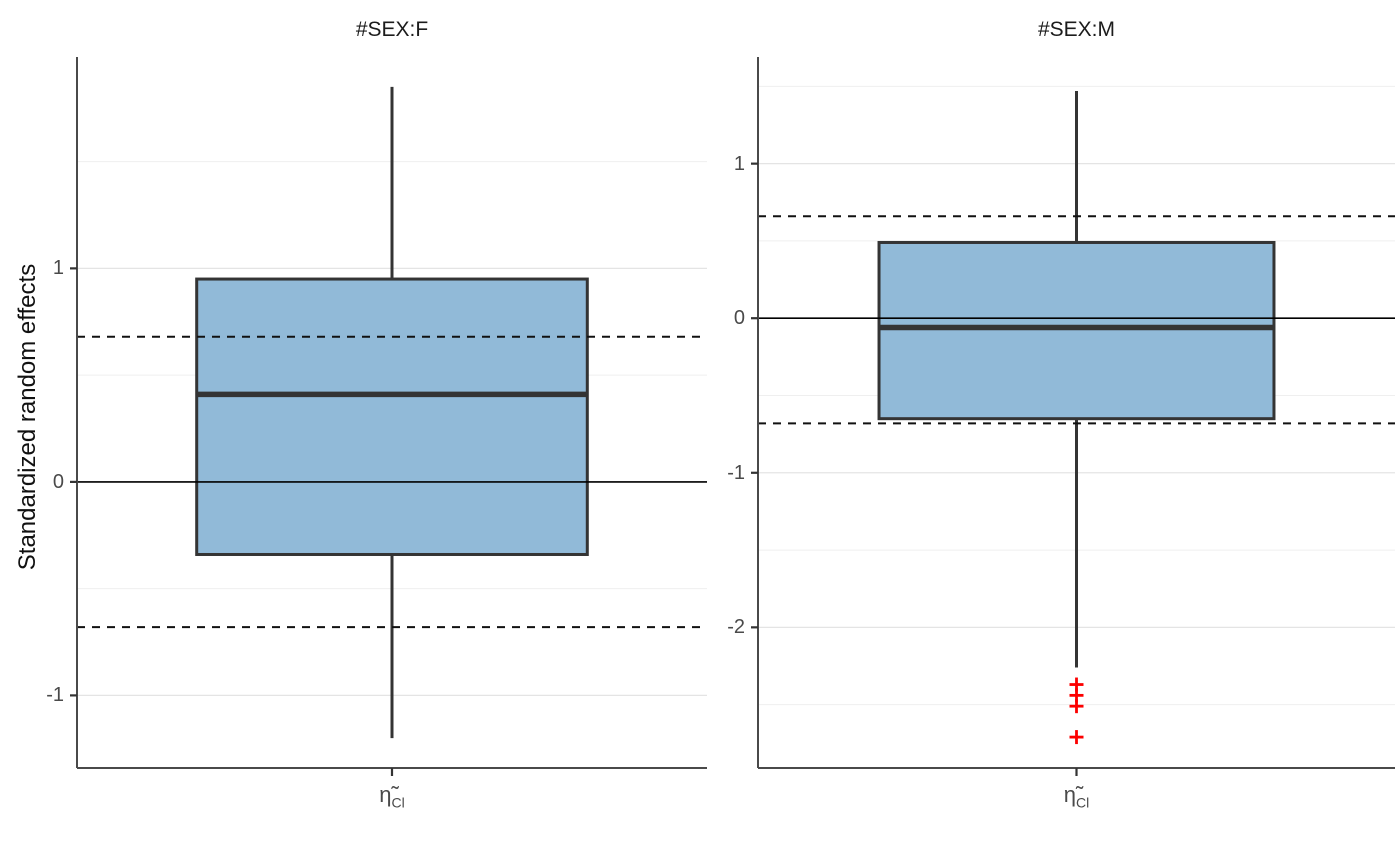 The width and height of the screenshot is (1400, 866). Describe the element at coordinates (1076, 29) in the screenshot. I see `panel-title-sex-m: #SEX:M` at that location.